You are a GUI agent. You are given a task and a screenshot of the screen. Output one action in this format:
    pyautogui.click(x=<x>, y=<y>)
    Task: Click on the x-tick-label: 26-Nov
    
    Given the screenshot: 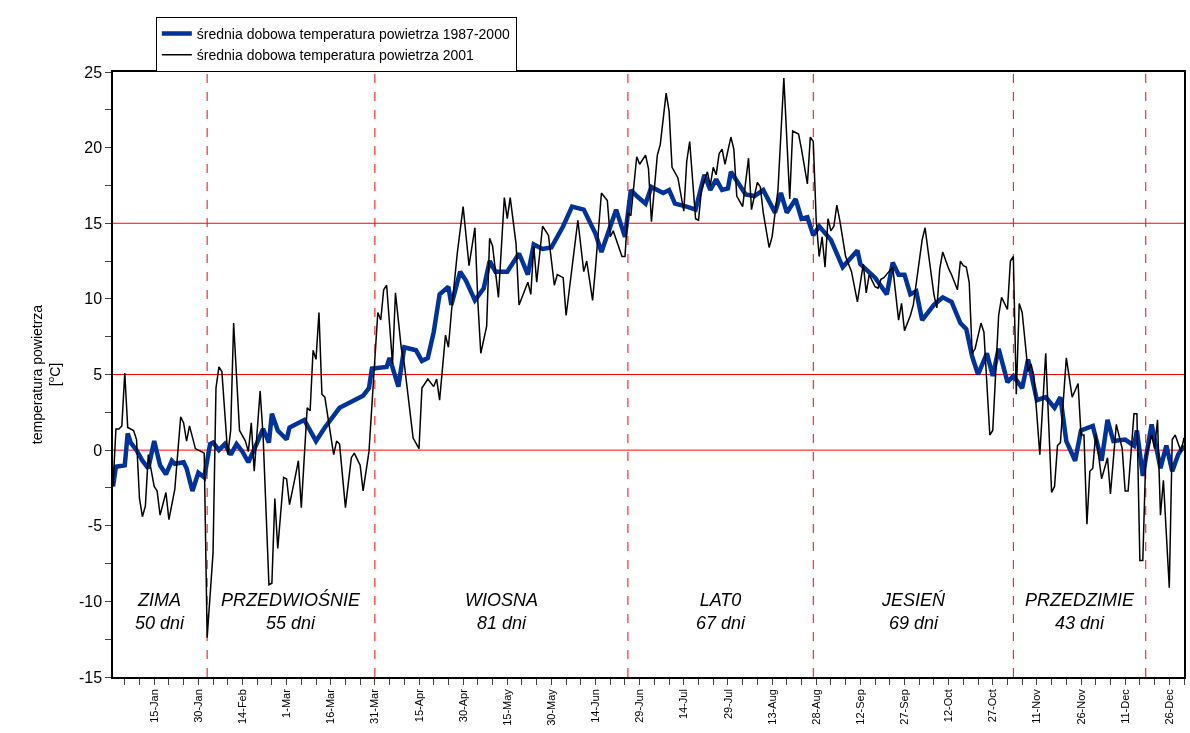 What is the action you would take?
    pyautogui.click(x=1080, y=706)
    